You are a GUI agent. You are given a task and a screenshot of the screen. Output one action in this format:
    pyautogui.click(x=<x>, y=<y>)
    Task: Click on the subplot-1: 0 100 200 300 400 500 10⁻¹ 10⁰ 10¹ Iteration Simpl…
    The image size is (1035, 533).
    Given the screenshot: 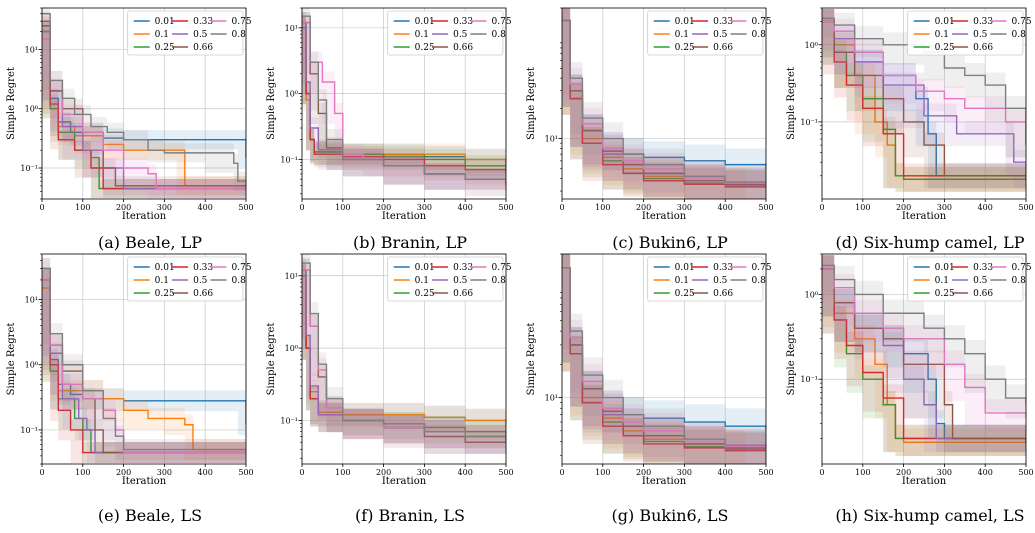 What is the action you would take?
    pyautogui.click(x=130, y=129)
    